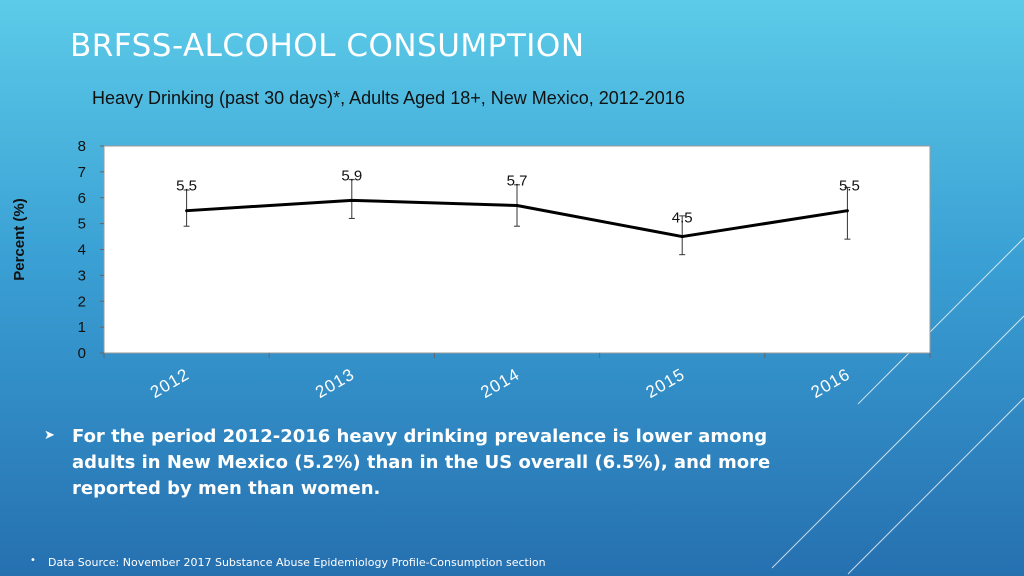 The width and height of the screenshot is (1024, 576). I want to click on y-tick-label: 1, so click(82, 327).